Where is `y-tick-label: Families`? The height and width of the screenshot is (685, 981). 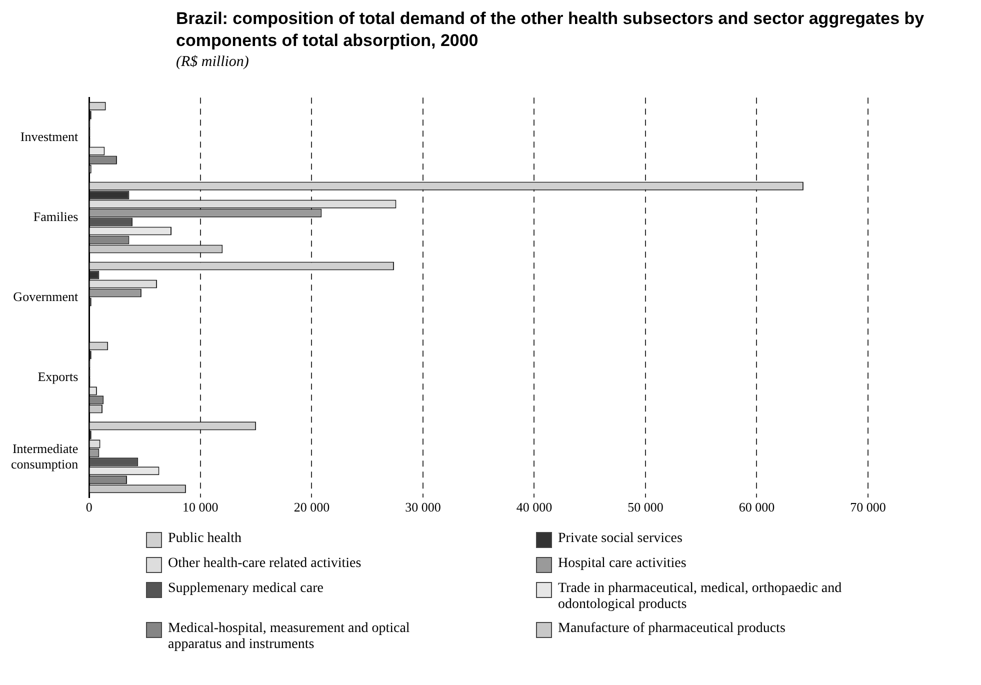
y-tick-label: Families is located at coordinates (55, 216).